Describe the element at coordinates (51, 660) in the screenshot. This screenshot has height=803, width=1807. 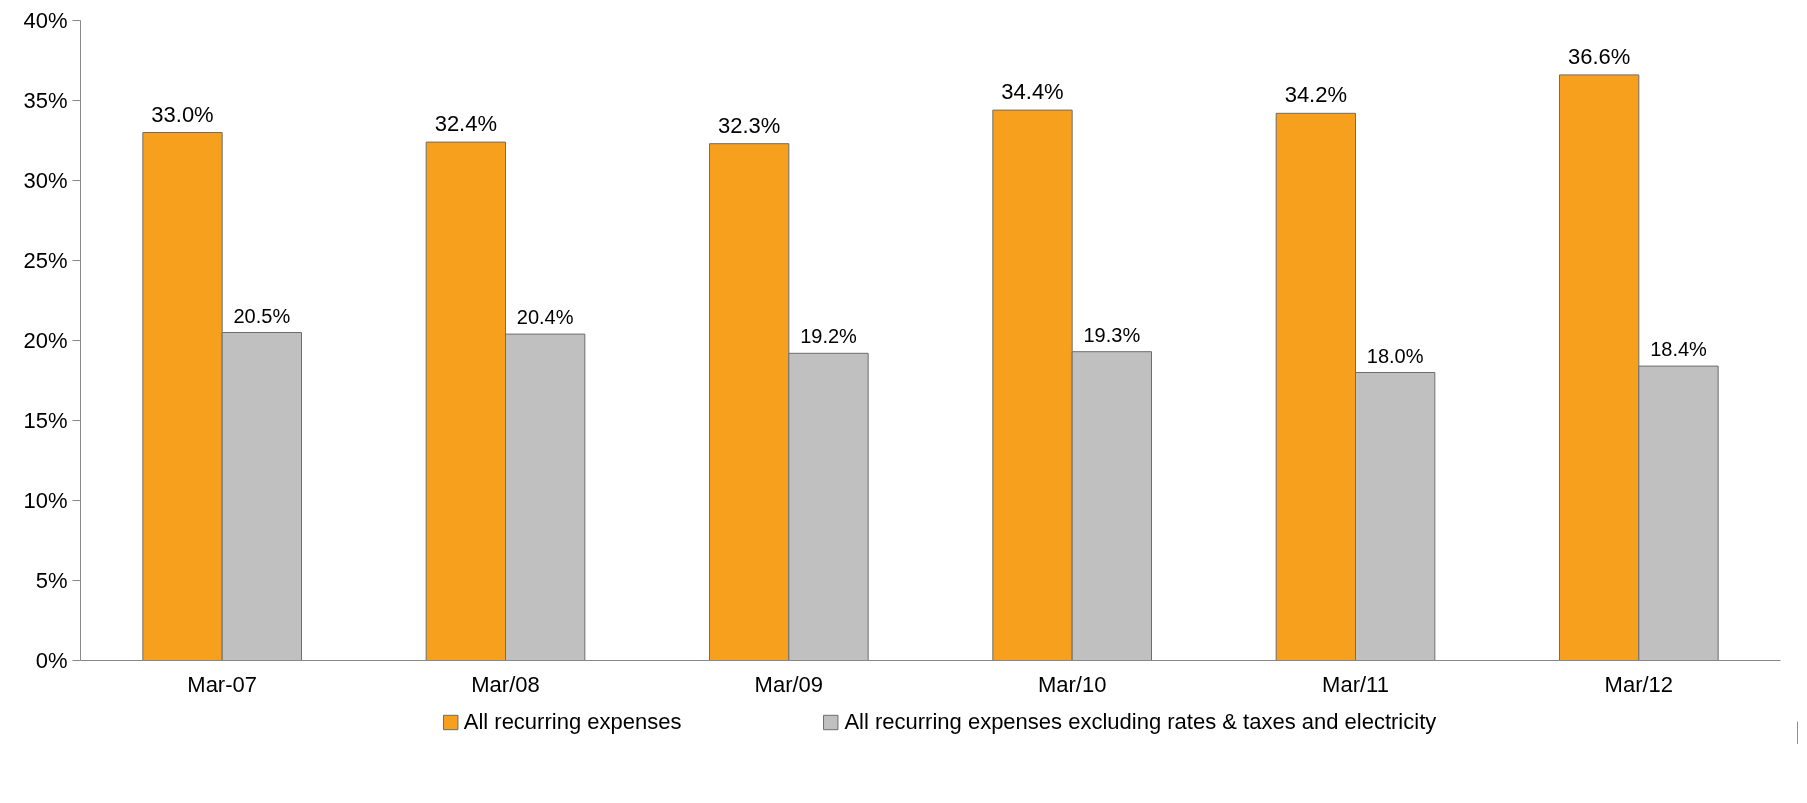
I see `y-tick-label: 0%` at that location.